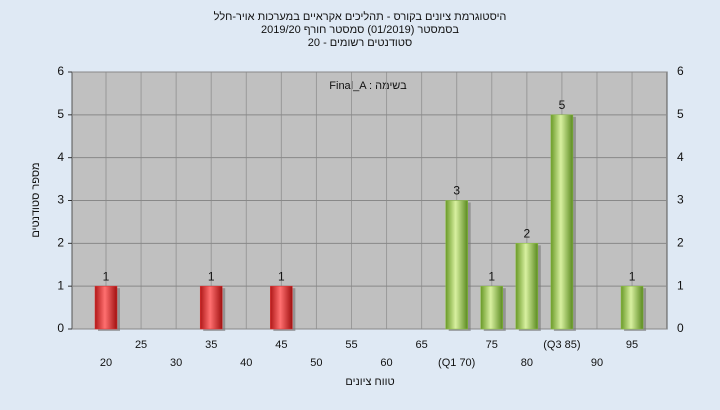 This screenshot has width=720, height=410. I want to click on x-tick-label: 80, so click(527, 363).